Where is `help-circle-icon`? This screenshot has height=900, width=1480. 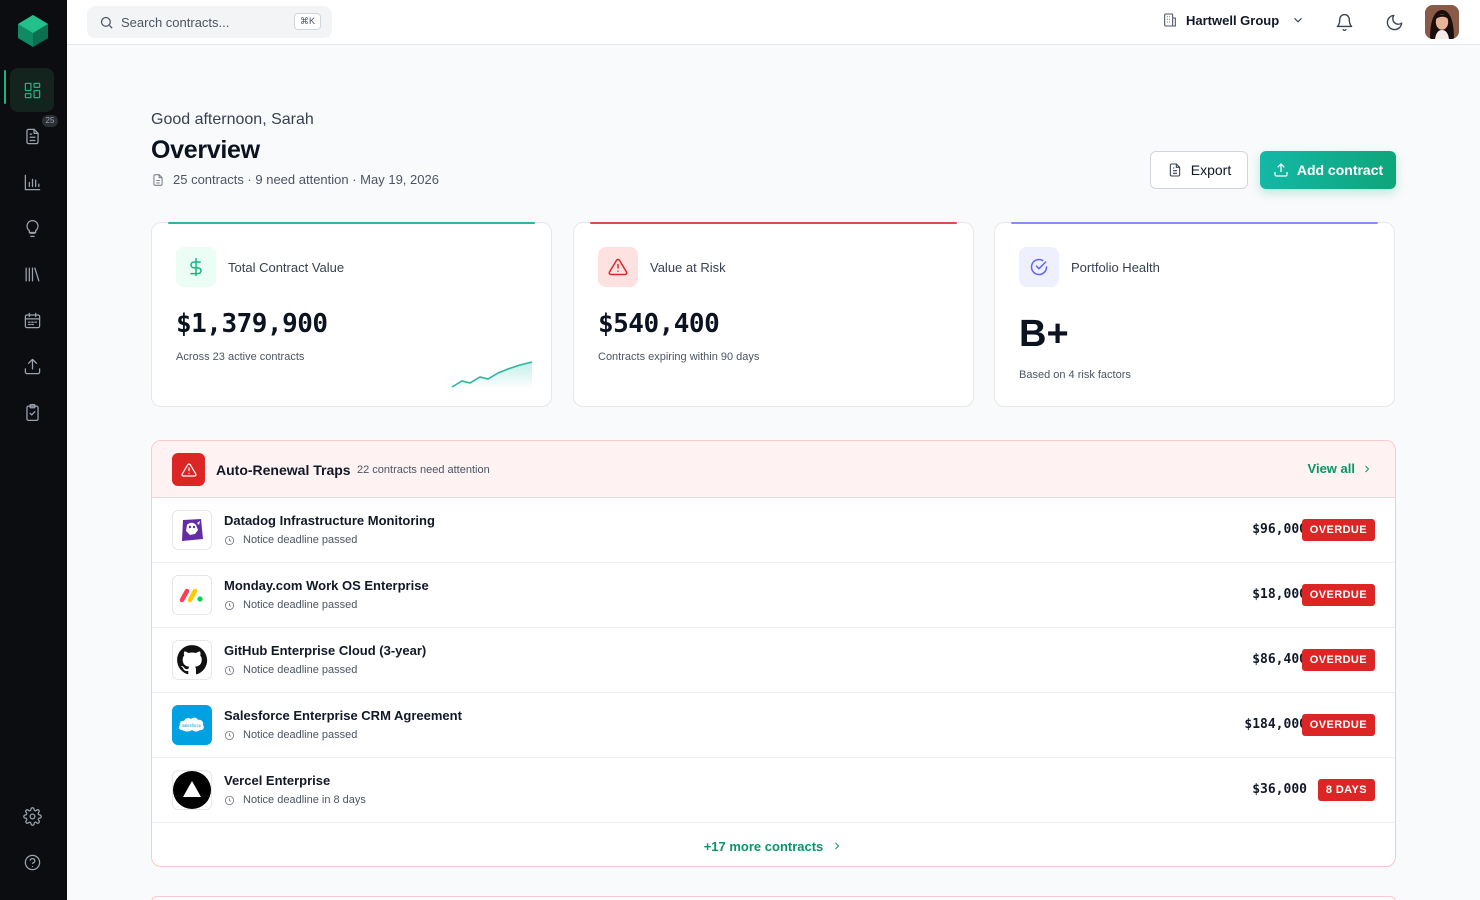
help-circle-icon is located at coordinates (32, 862).